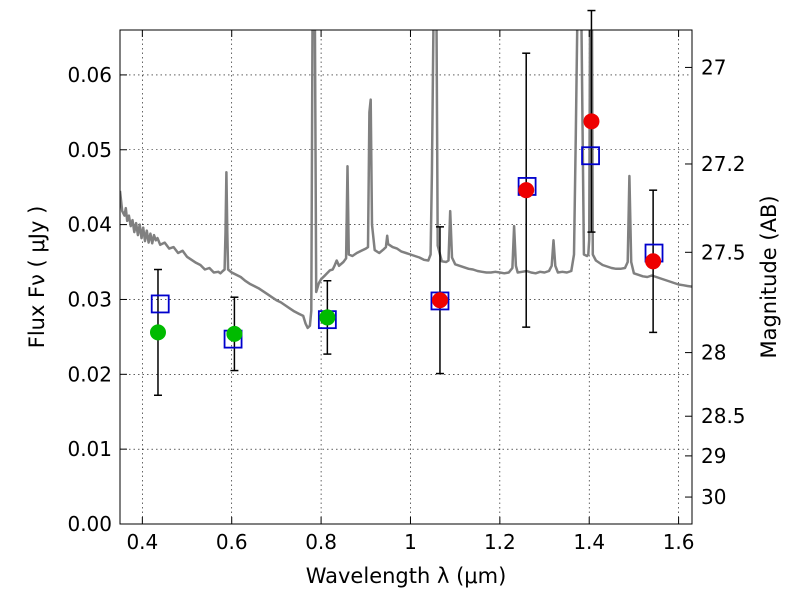  What do you see at coordinates (89, 299) in the screenshot?
I see `y-tick-label: 0.03` at bounding box center [89, 299].